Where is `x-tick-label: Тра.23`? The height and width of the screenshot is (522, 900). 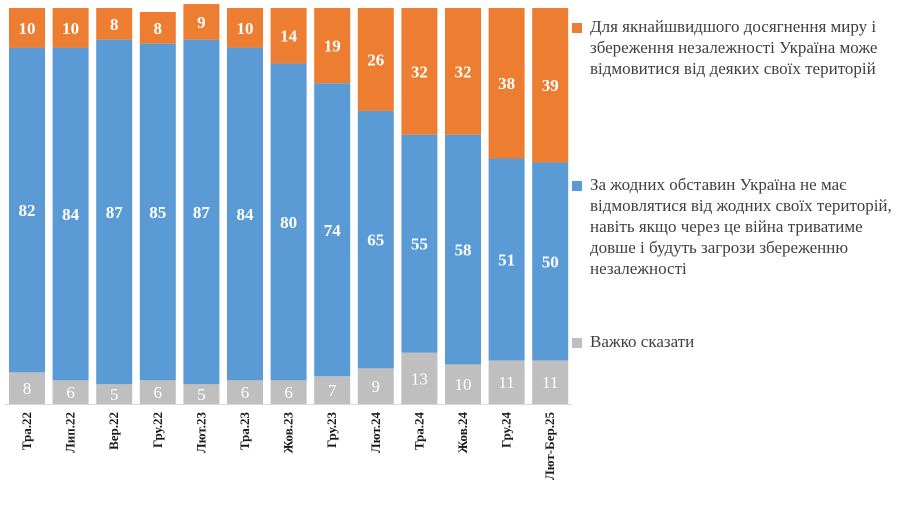
x-tick-label: Тра.23 is located at coordinates (244, 431).